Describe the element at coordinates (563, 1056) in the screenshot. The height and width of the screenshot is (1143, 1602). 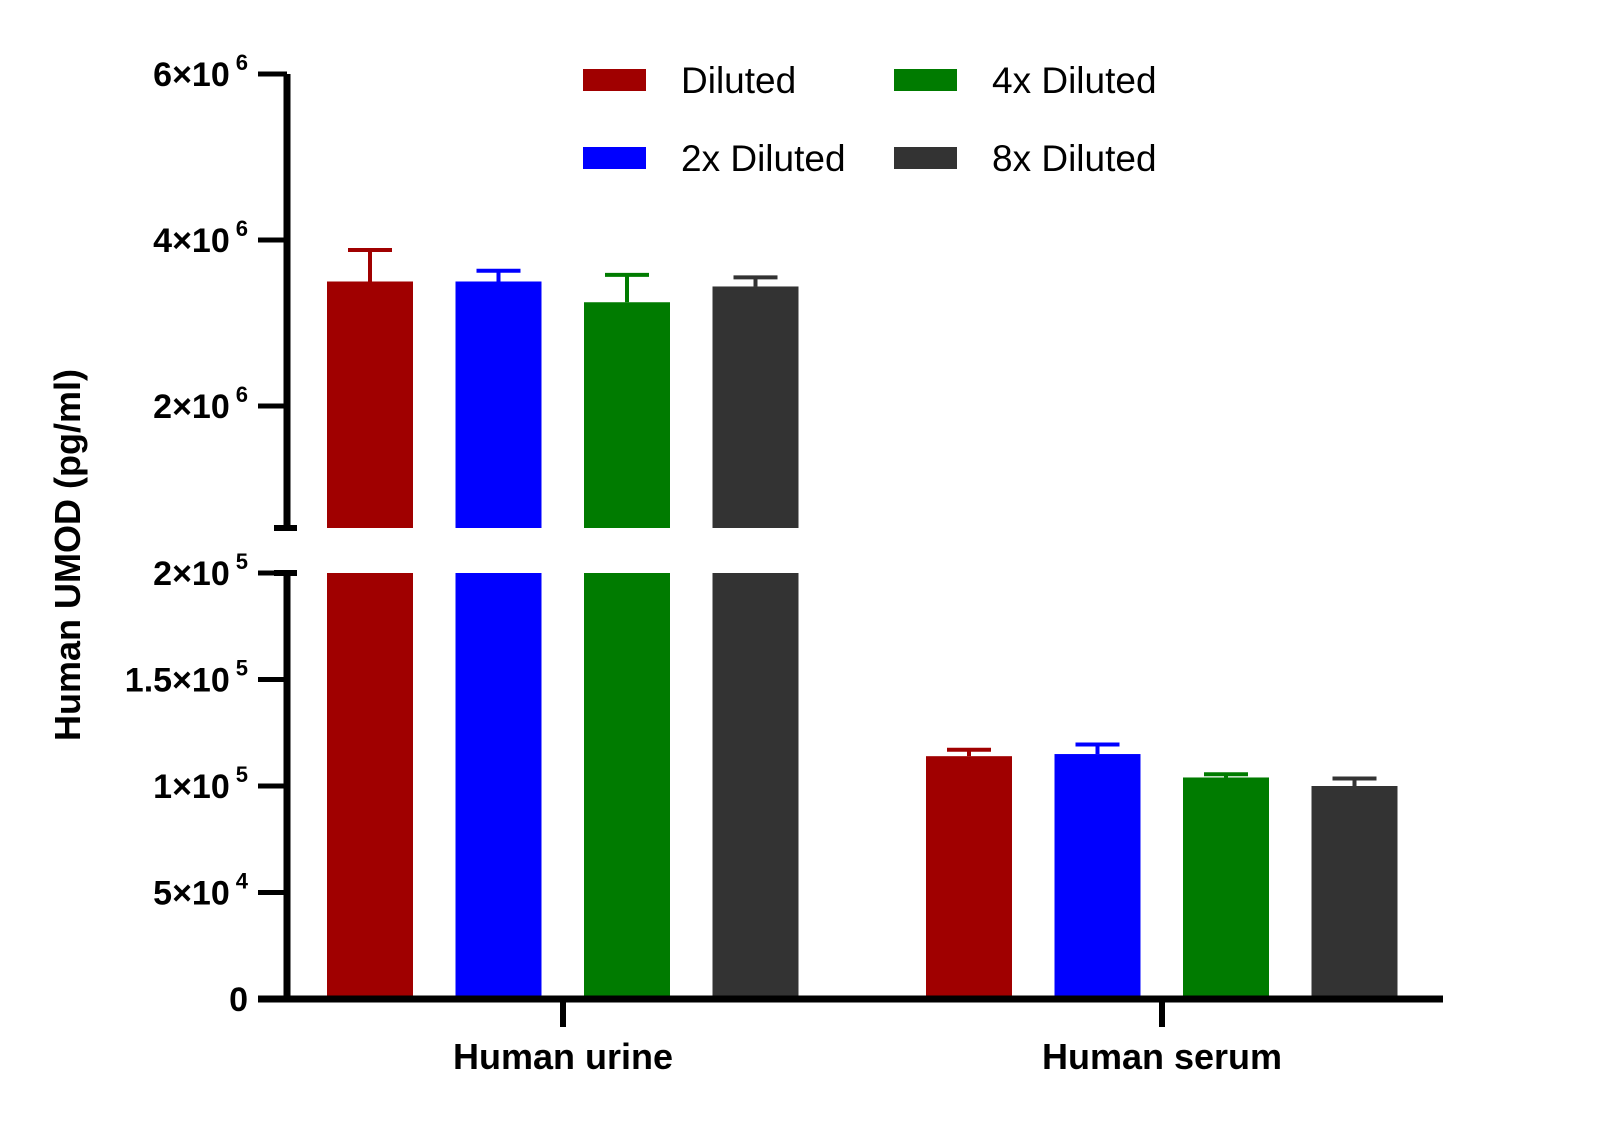
I see `x-tick-label-0: Human urine` at that location.